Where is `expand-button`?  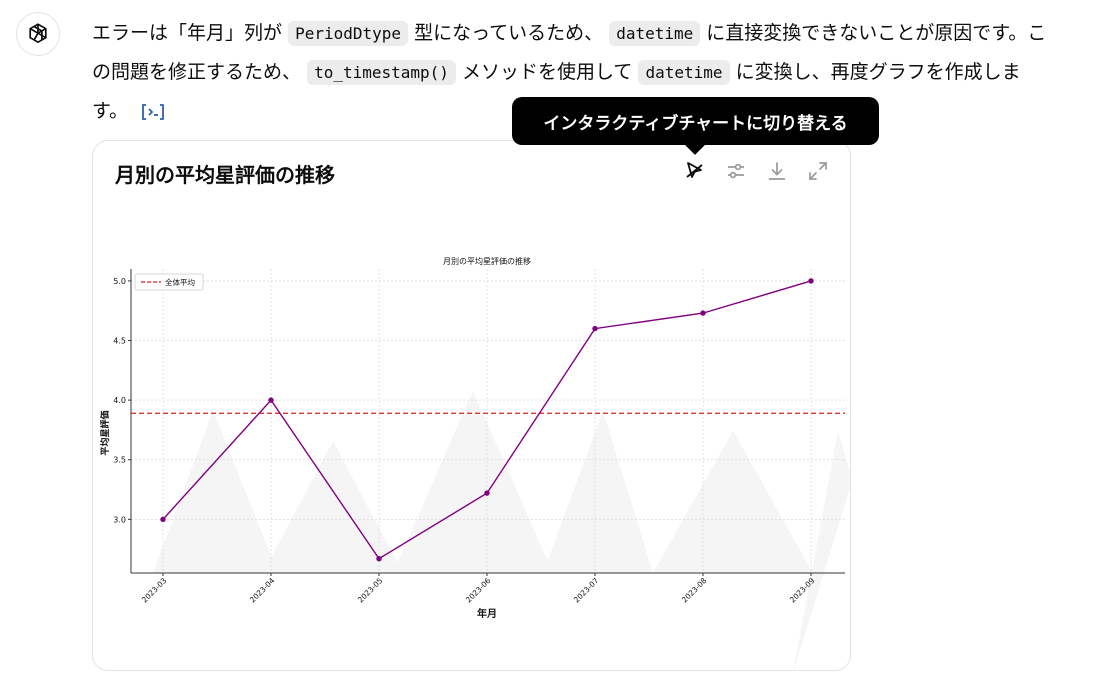
expand-button is located at coordinates (818, 171).